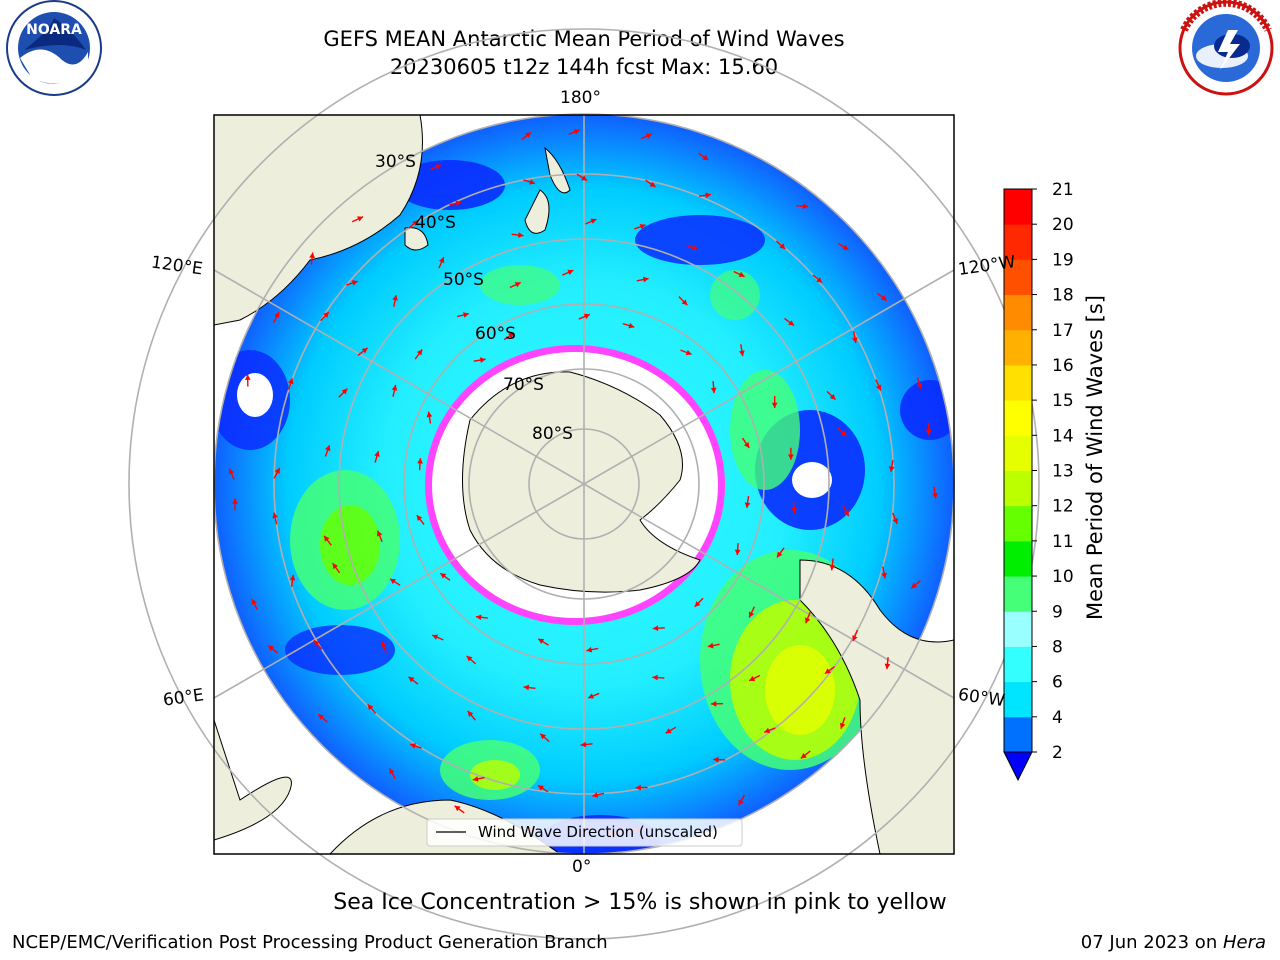 The width and height of the screenshot is (1280, 960). Describe the element at coordinates (1063, 472) in the screenshot. I see `colorbar-tick-label: 13` at that location.